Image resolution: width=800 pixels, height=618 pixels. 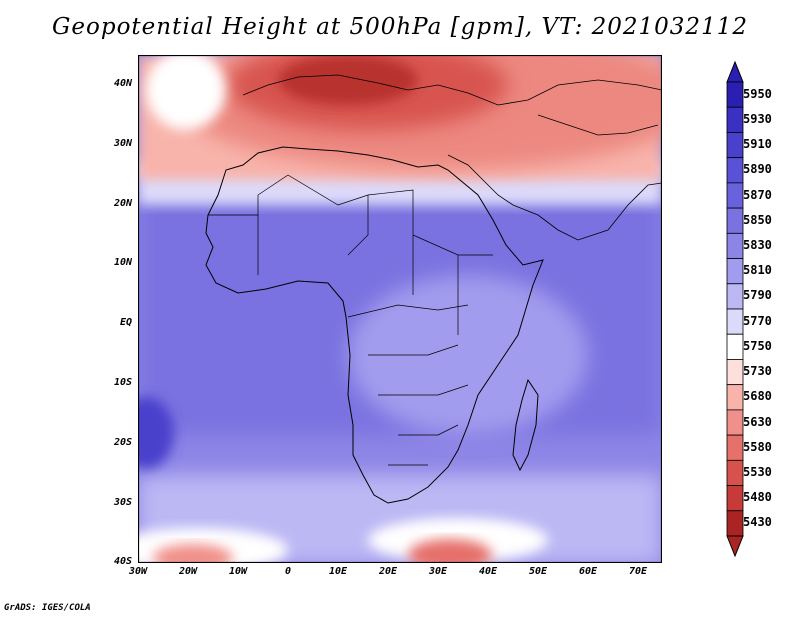 I want to click on lon-label: 20W, so click(x=188, y=571).